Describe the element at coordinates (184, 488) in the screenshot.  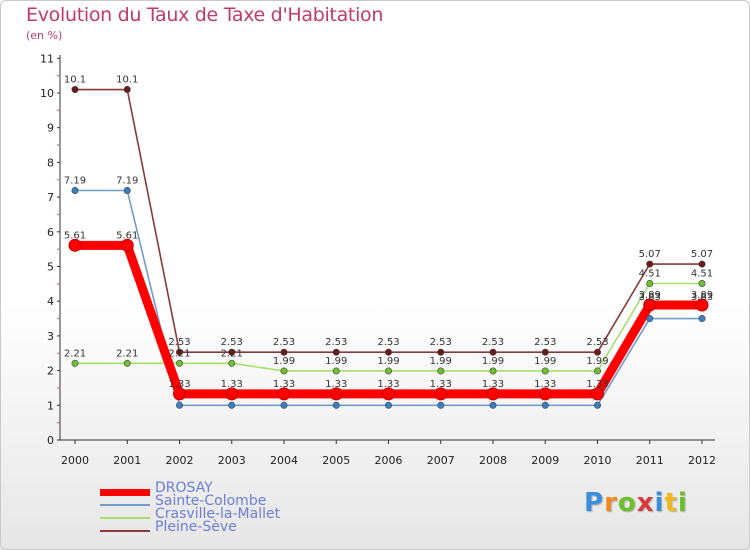
I see `legend-label: DROSAY` at that location.